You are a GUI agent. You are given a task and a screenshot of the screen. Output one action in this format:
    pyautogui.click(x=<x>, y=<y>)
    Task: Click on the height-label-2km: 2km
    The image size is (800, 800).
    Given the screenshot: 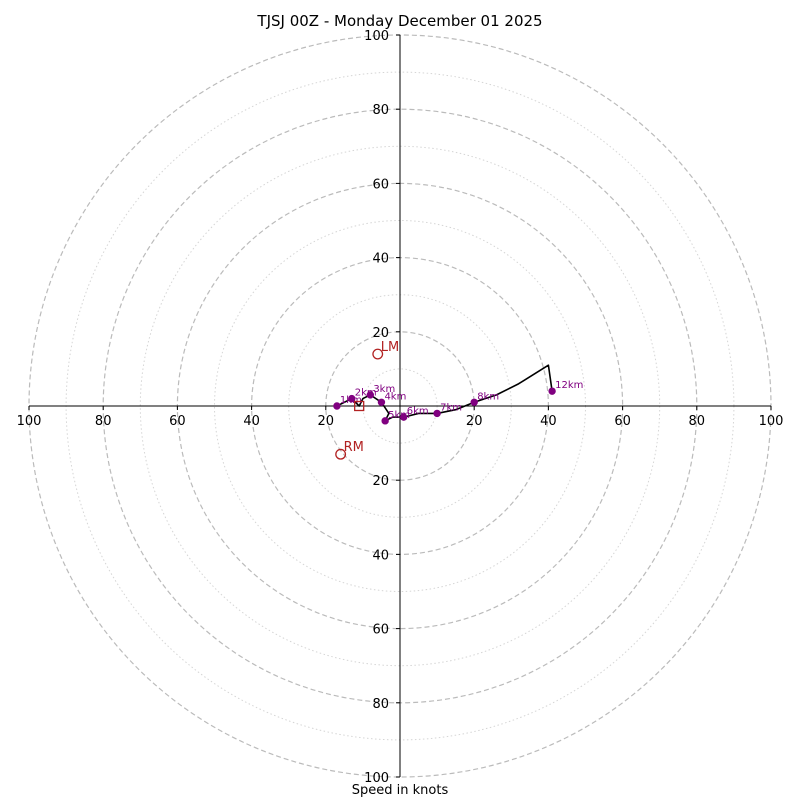 What is the action you would take?
    pyautogui.click(x=366, y=393)
    